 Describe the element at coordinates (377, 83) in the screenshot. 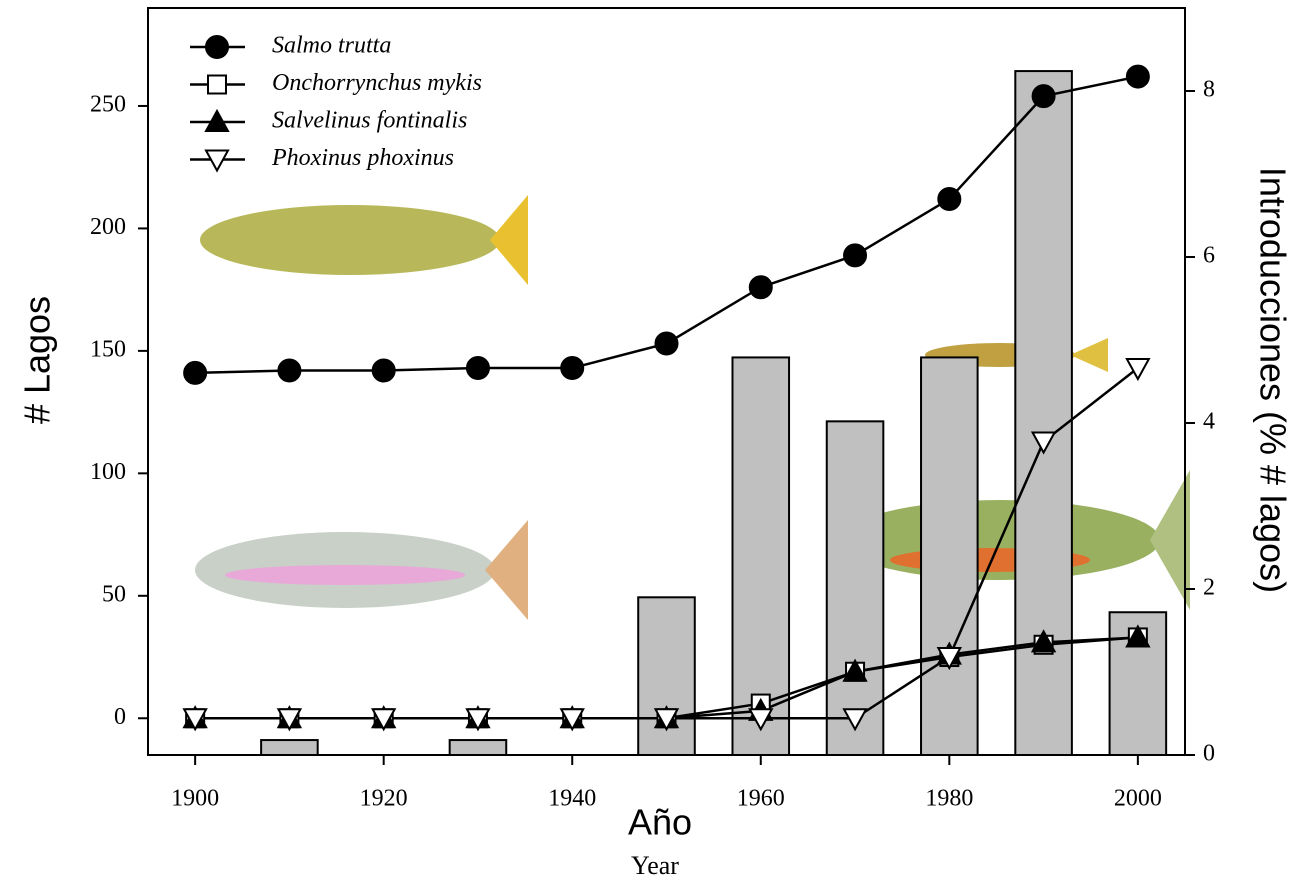

I see `legend-label: Onchorrynchus mykis` at that location.